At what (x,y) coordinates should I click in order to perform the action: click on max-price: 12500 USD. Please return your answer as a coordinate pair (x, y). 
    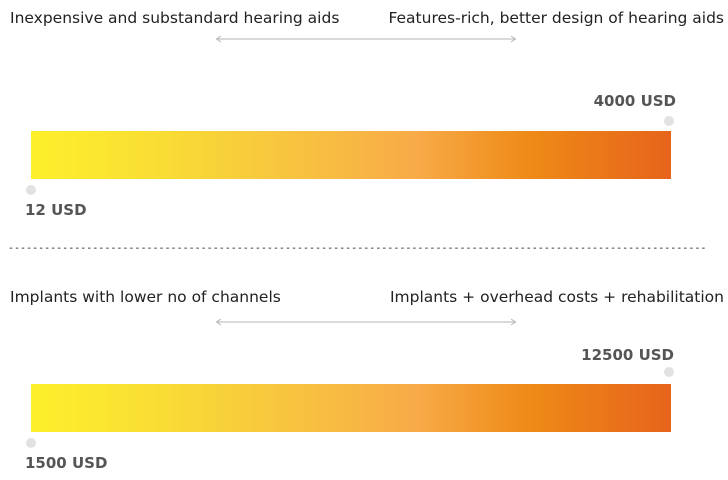
    Looking at the image, I should click on (627, 355).